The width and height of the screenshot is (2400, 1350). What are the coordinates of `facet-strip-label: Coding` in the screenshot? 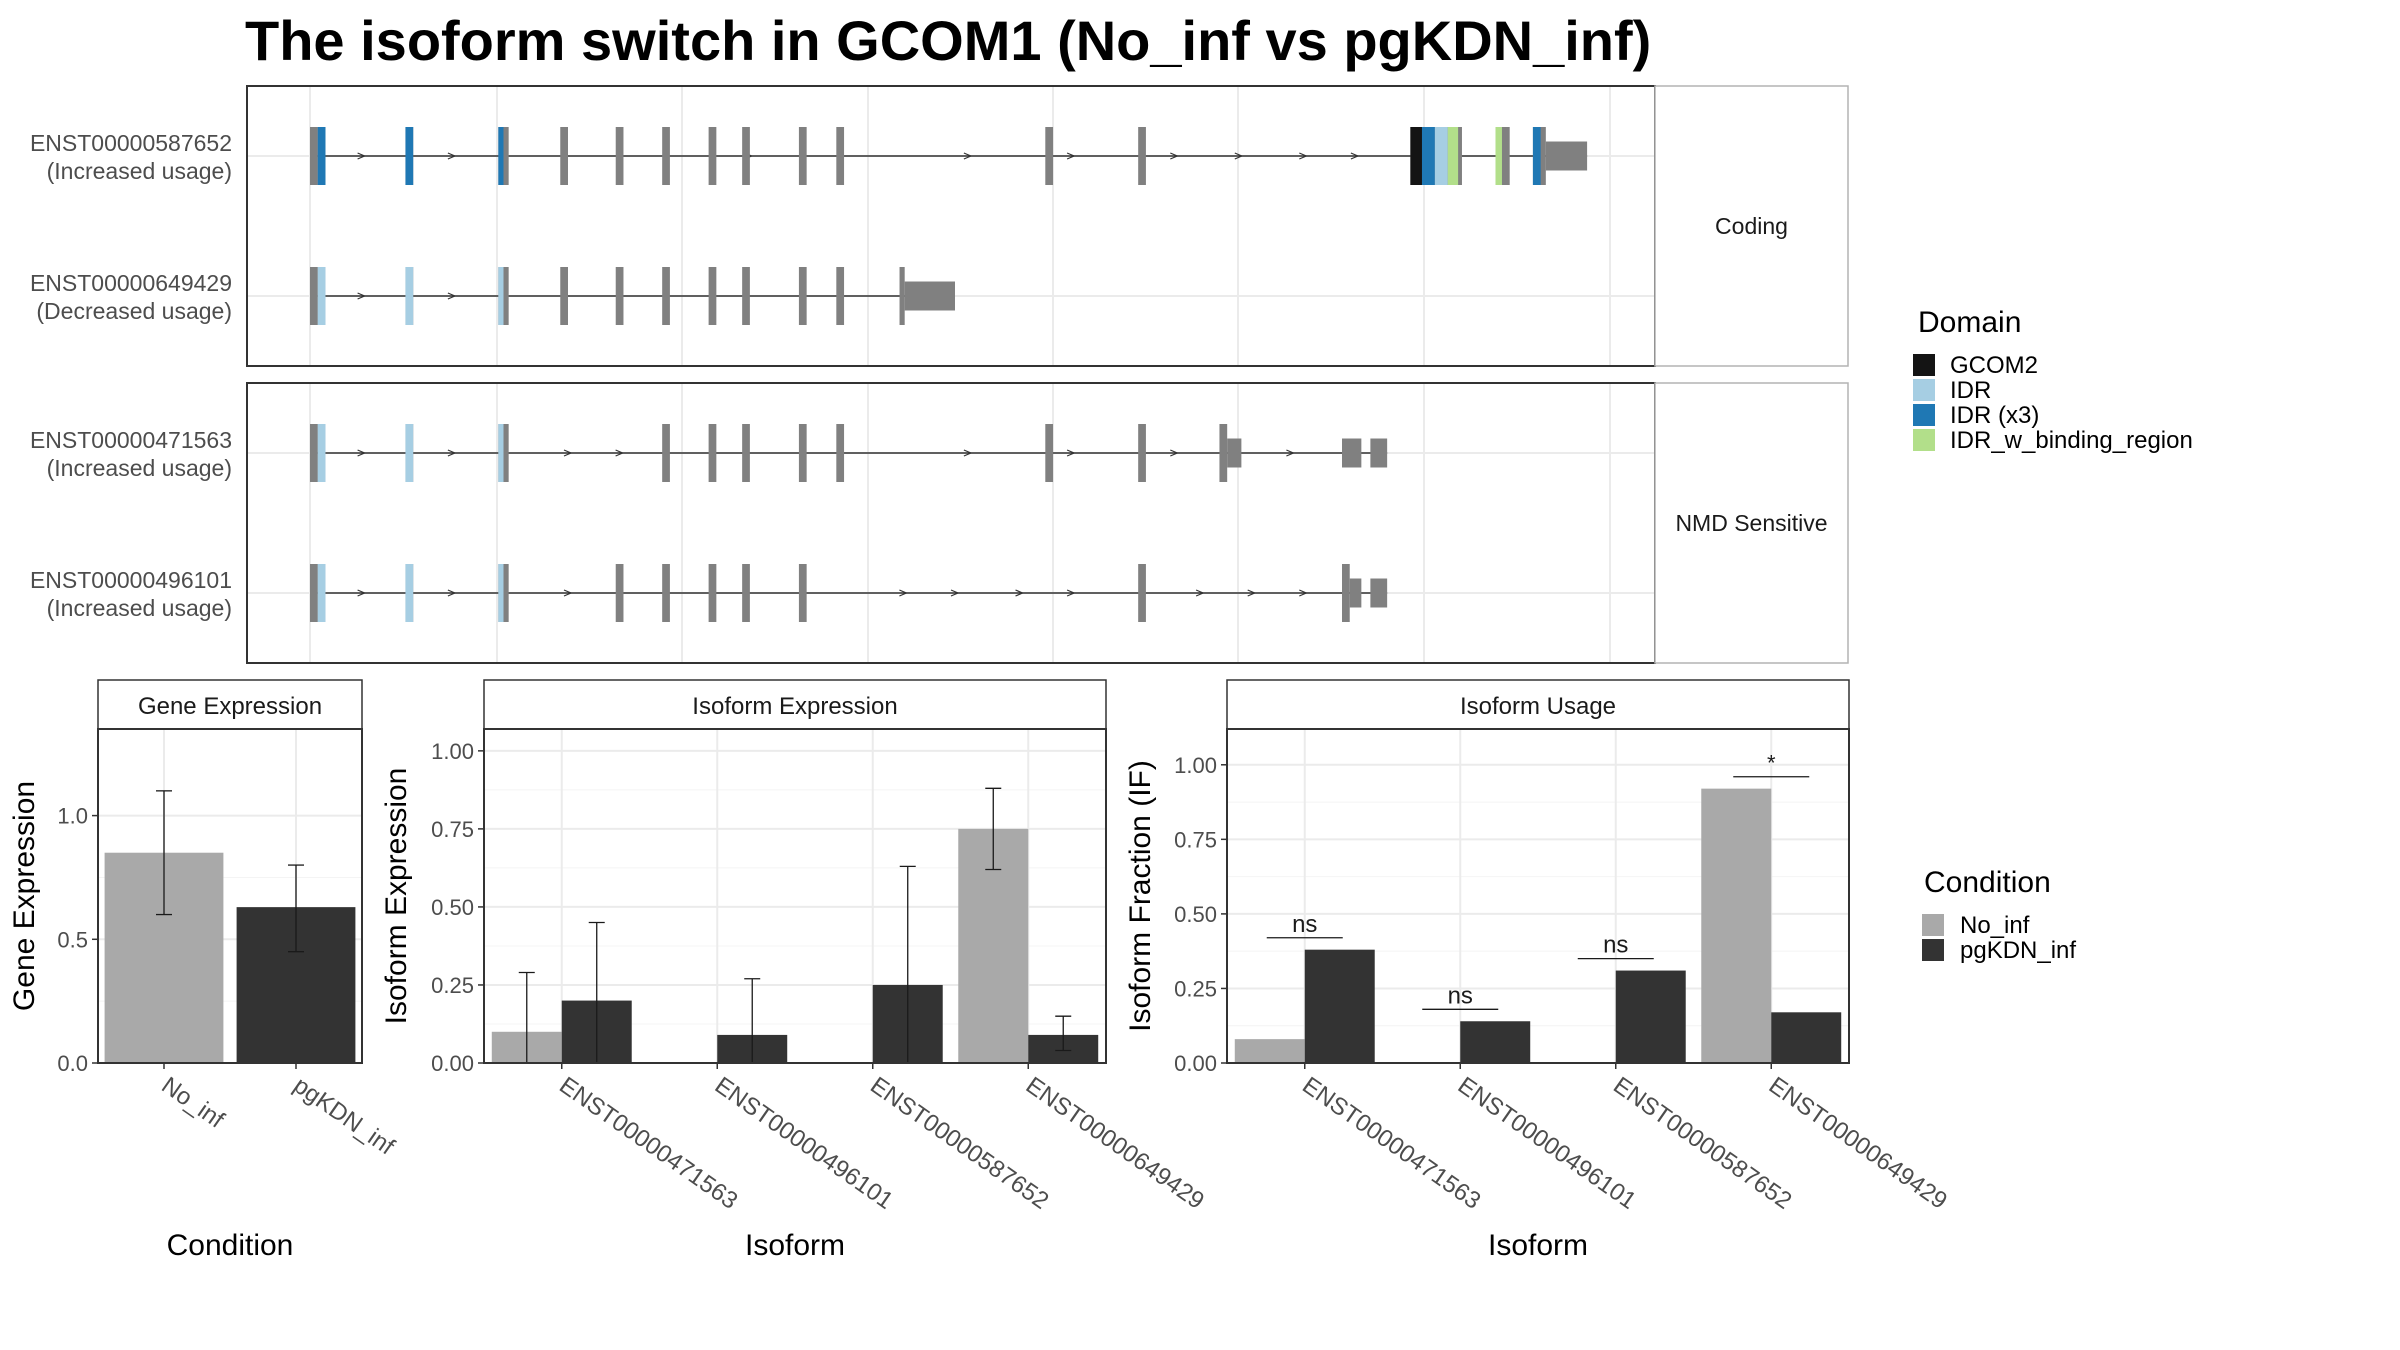 It's located at (1751, 226).